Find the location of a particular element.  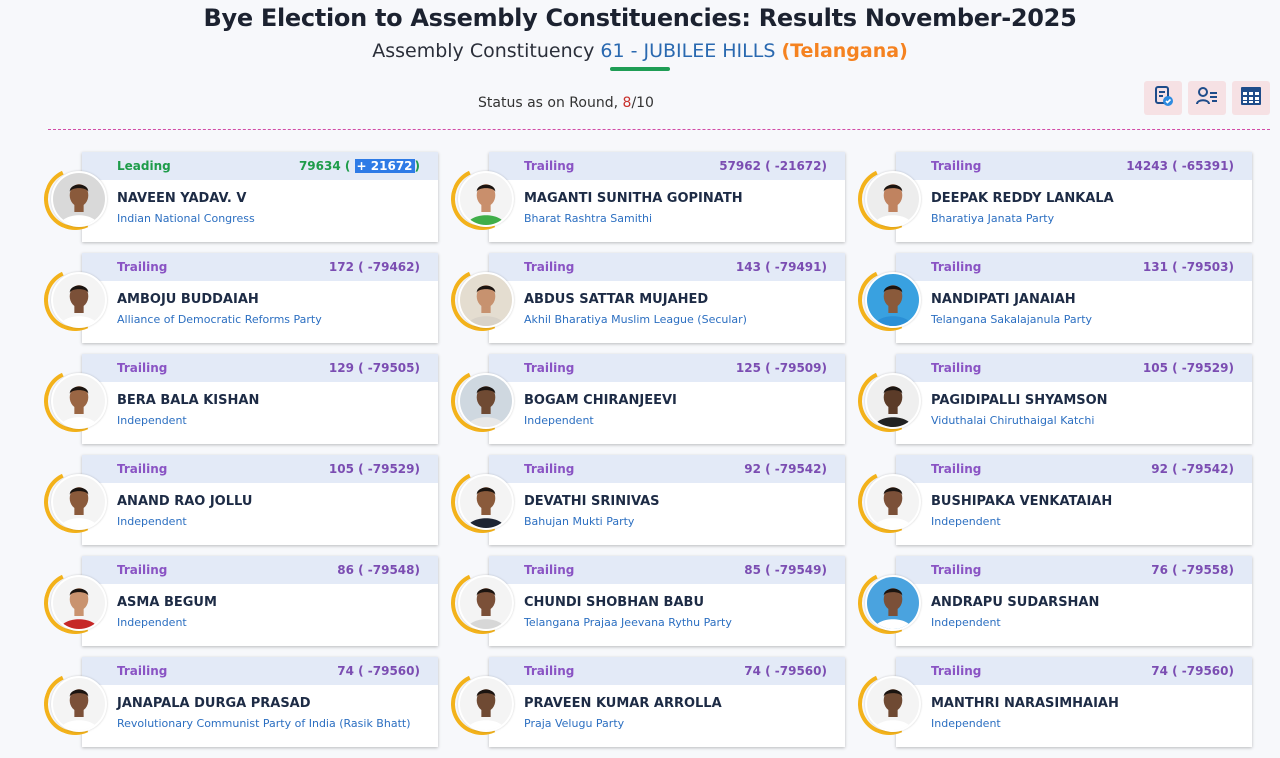

title-underline is located at coordinates (640, 69).